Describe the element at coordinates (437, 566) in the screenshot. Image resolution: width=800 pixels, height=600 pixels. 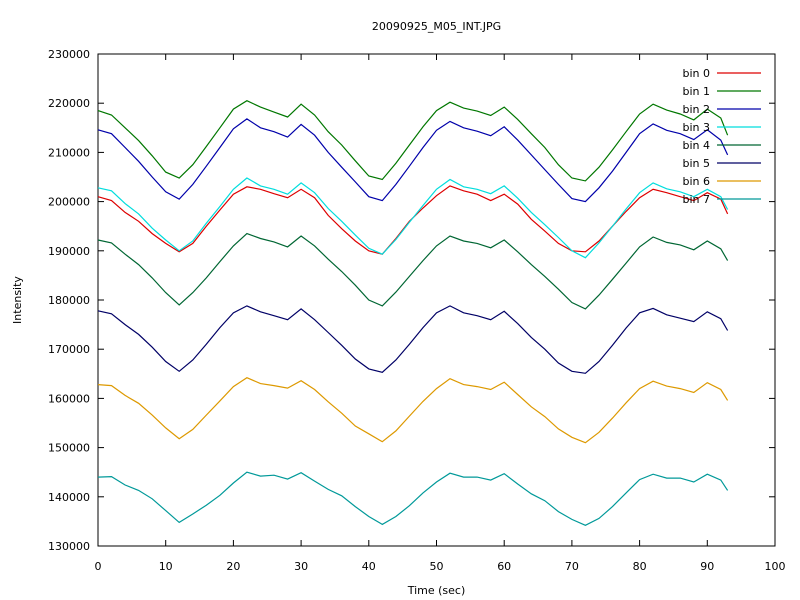
I see `x-tick-label: 50` at that location.